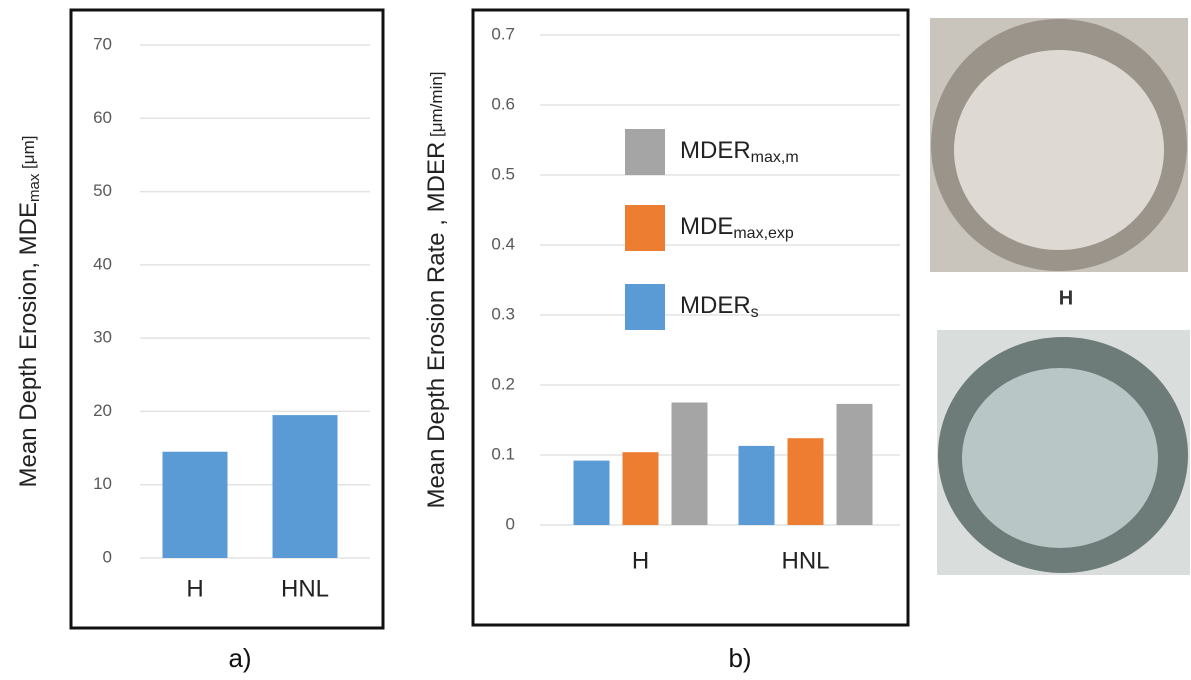 The image size is (1191, 680). What do you see at coordinates (239, 658) in the screenshot?
I see `caption: a)` at bounding box center [239, 658].